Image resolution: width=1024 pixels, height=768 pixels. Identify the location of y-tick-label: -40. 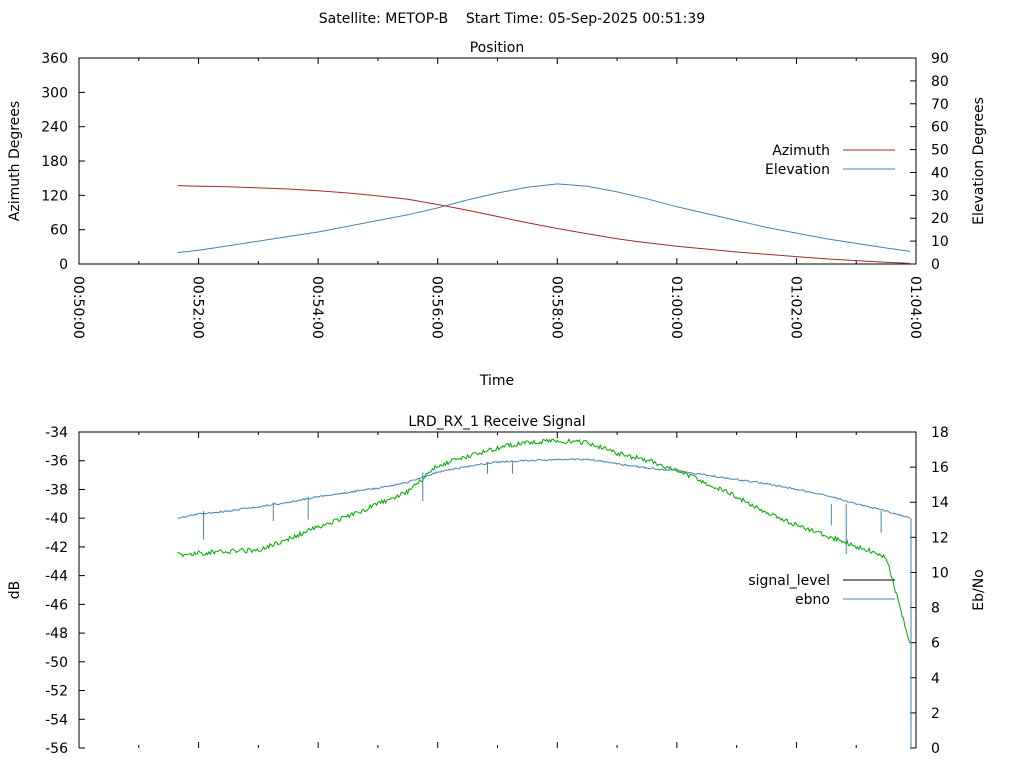
(56, 519).